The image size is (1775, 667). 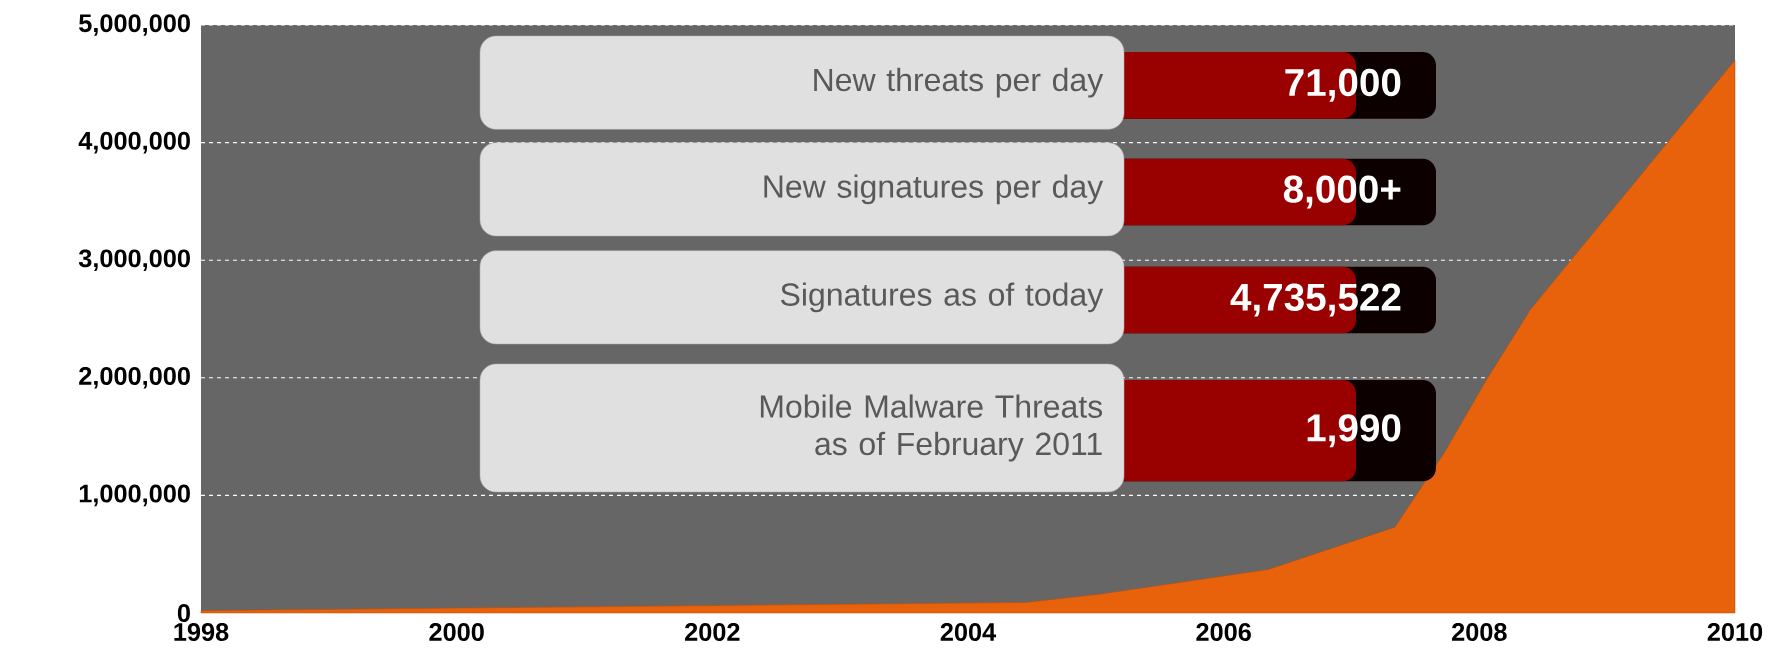 What do you see at coordinates (1479, 632) in the screenshot?
I see `x-tick-label: 2008` at bounding box center [1479, 632].